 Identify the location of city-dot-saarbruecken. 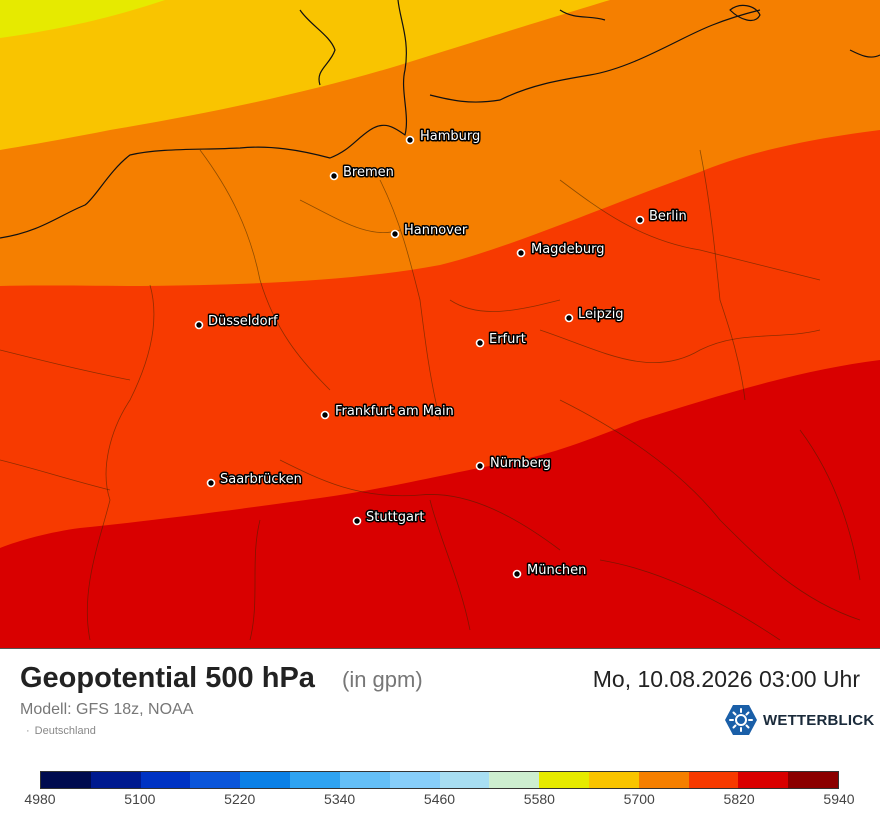
(211, 483).